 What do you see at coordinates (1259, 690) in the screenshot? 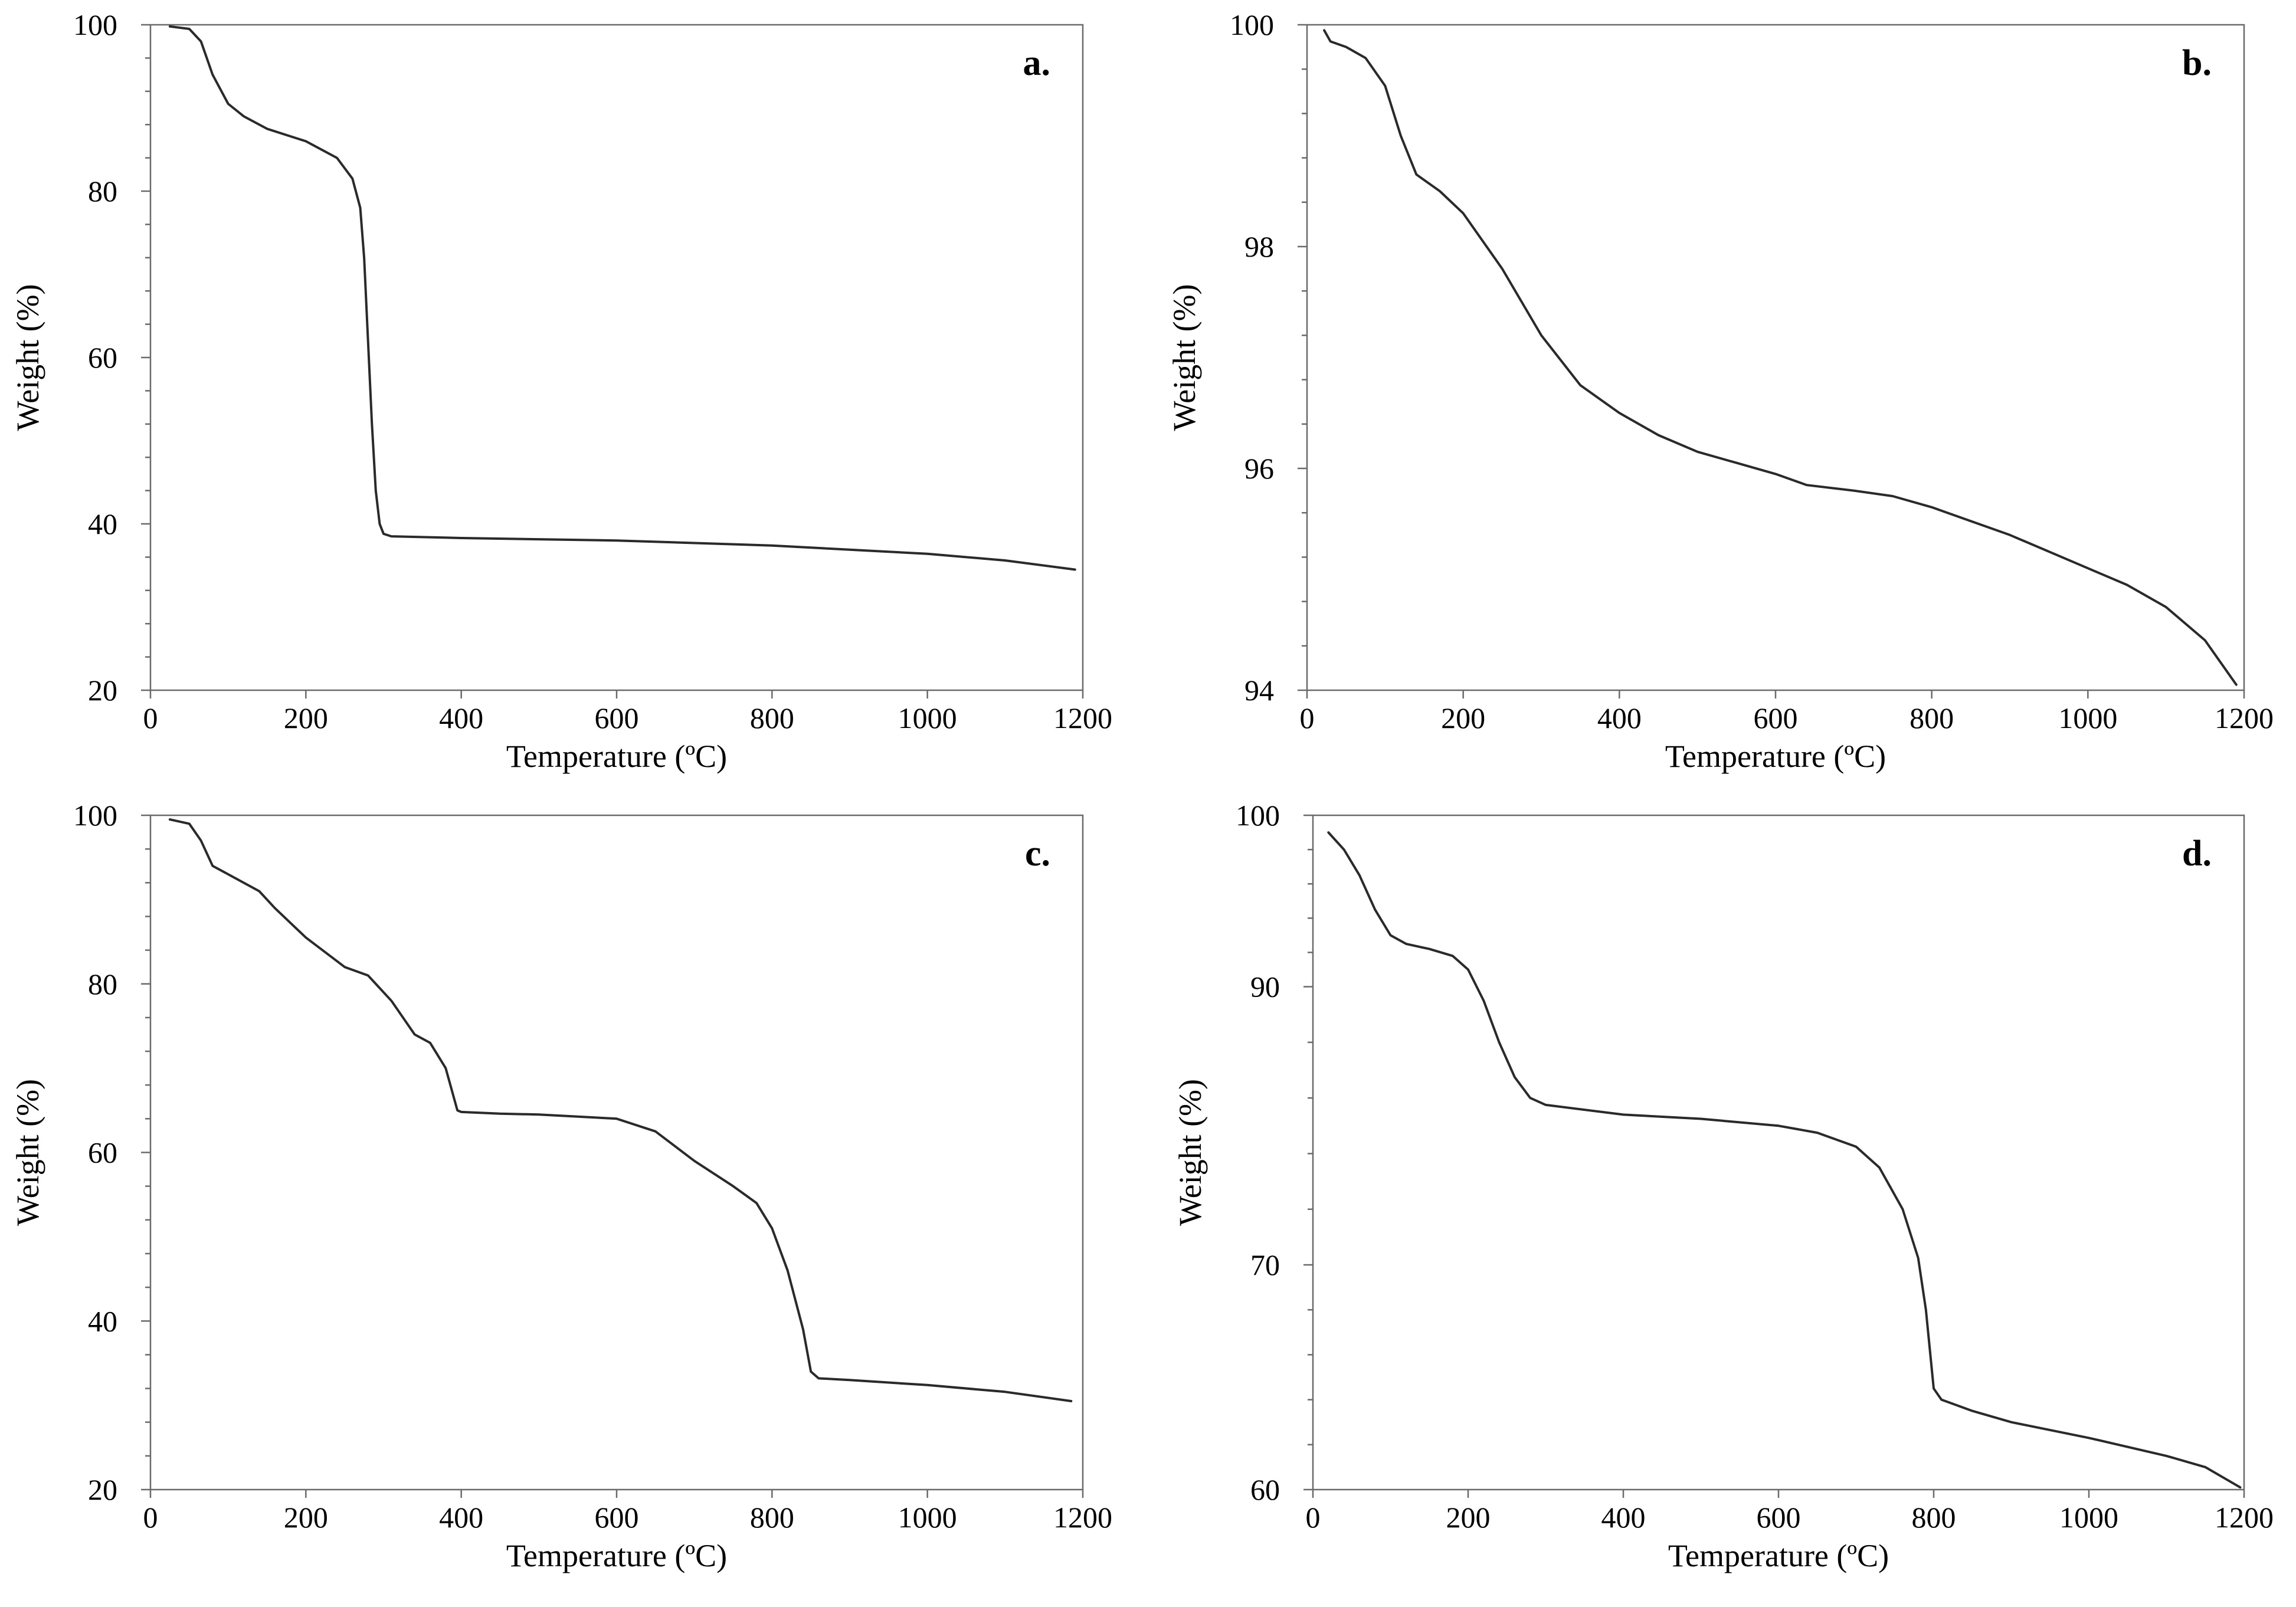
I see `y-tick-label: 94` at bounding box center [1259, 690].